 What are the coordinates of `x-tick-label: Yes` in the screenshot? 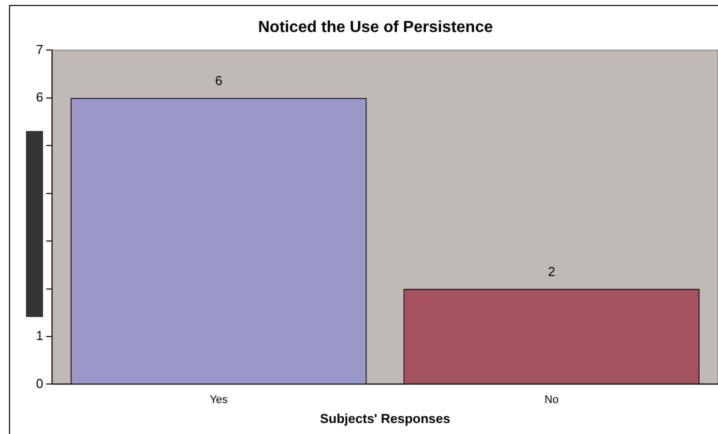 It's located at (219, 400).